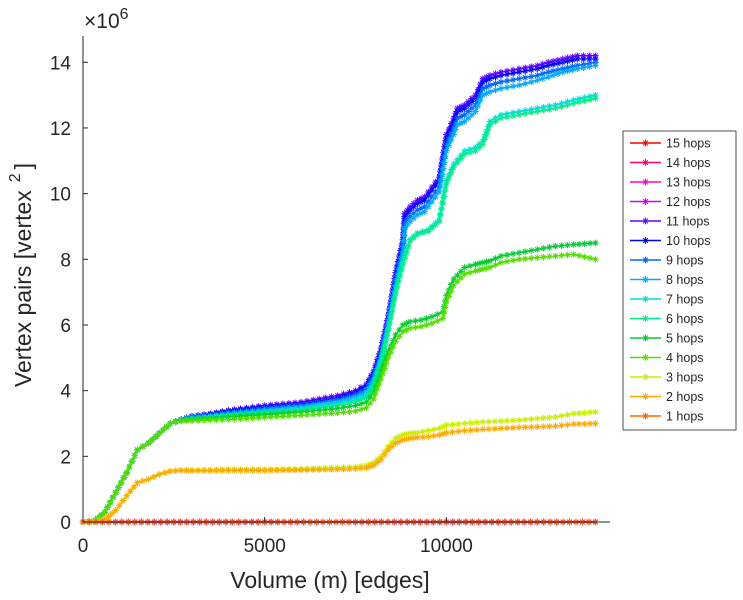 Image resolution: width=743 pixels, height=600 pixels. I want to click on y-tick-label: 6, so click(65, 326).